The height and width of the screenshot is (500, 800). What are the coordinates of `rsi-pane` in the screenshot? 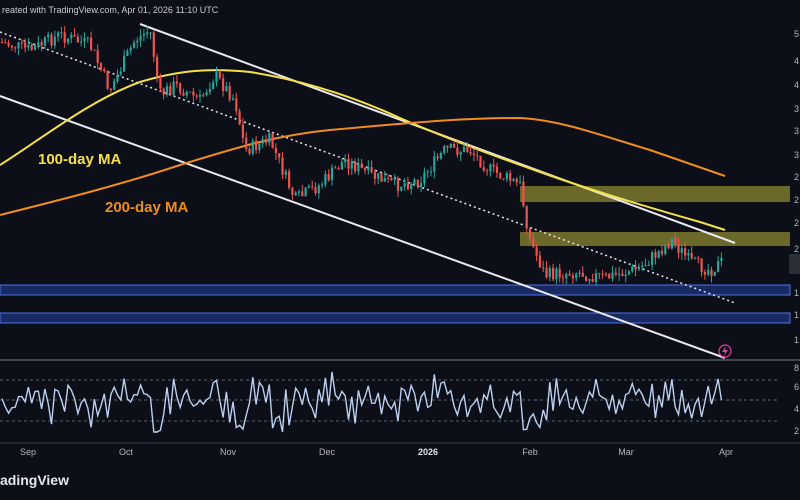 It's located at (390, 402).